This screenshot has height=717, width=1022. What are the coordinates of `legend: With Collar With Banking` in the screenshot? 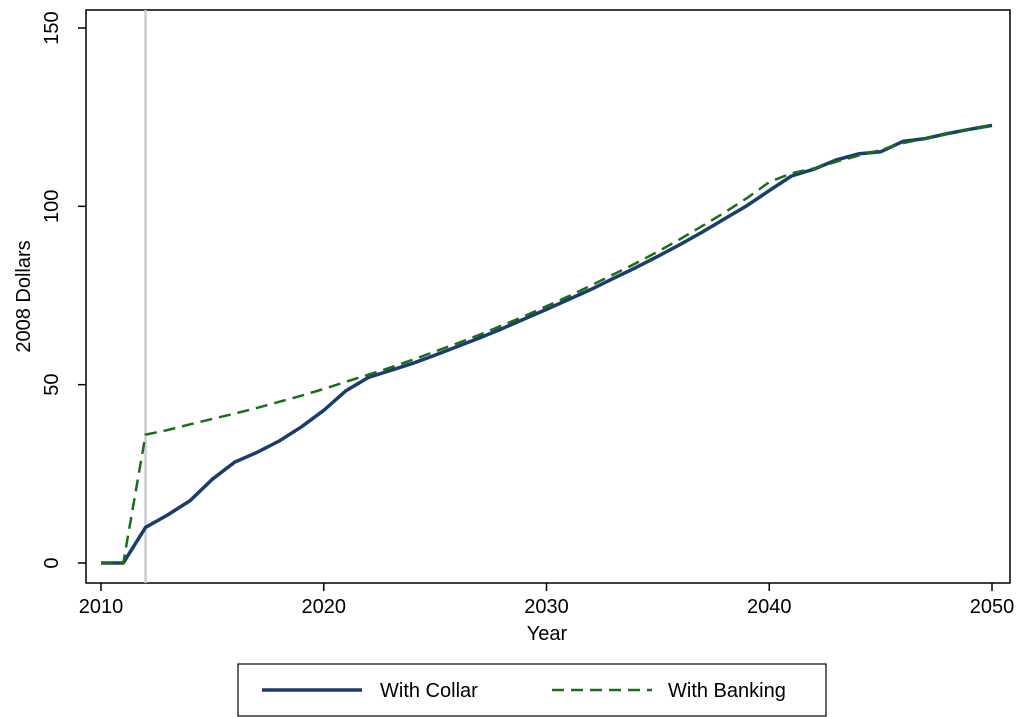 It's located at (532, 690).